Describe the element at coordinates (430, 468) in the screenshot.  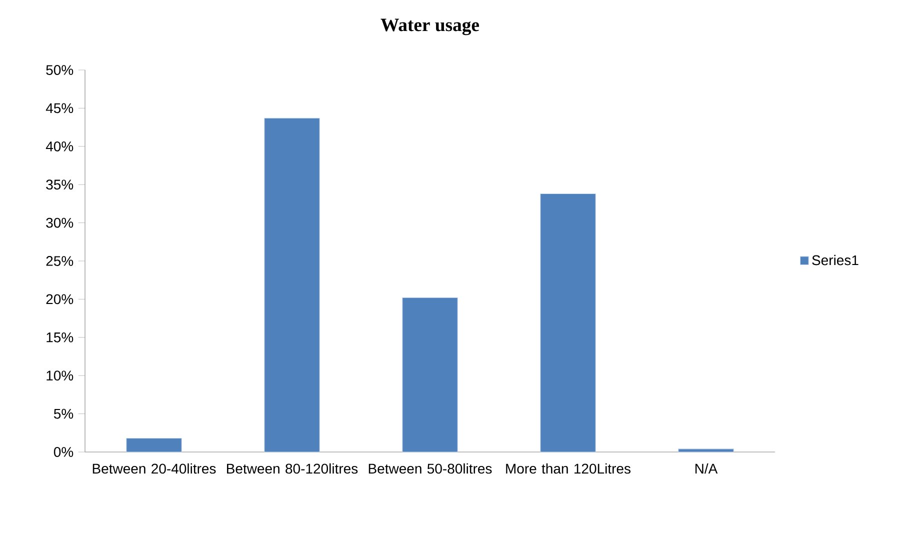
I see `x-tick-label: Between 50-80litres` at that location.